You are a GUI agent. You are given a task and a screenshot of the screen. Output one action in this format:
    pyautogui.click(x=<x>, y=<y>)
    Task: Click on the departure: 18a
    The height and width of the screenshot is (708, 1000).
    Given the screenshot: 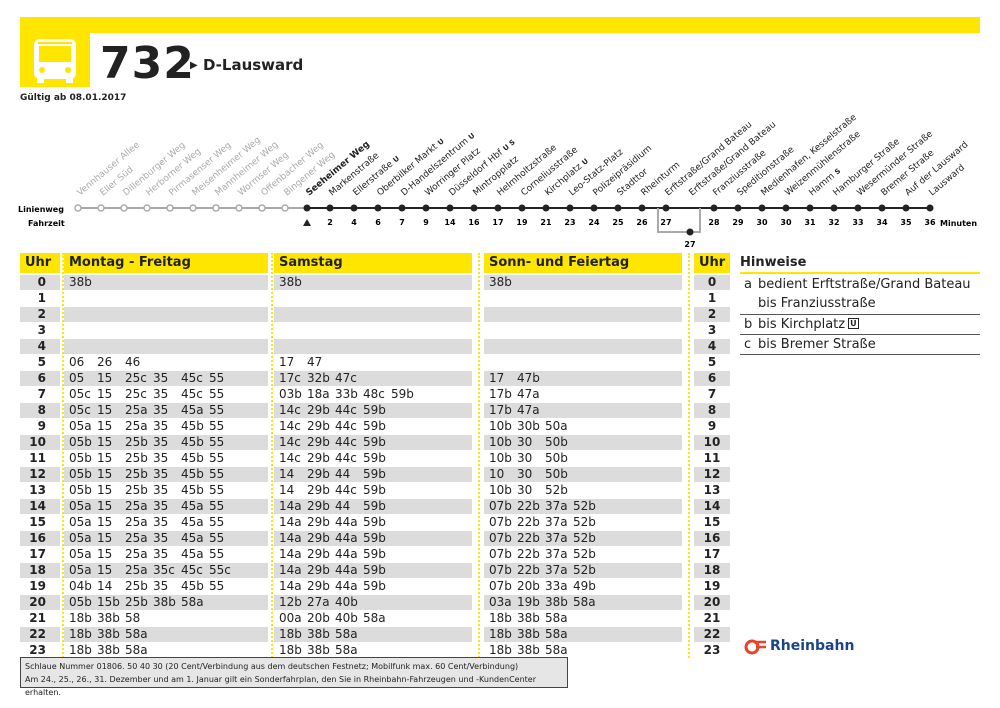 What is the action you would take?
    pyautogui.click(x=318, y=394)
    